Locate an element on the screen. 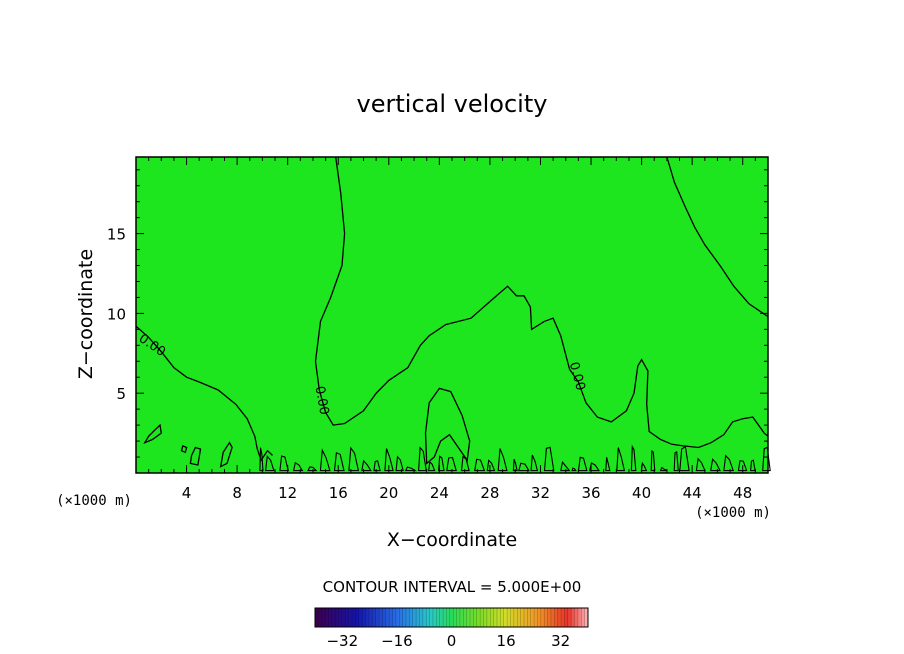  x-tick-label: 8 is located at coordinates (237, 493).